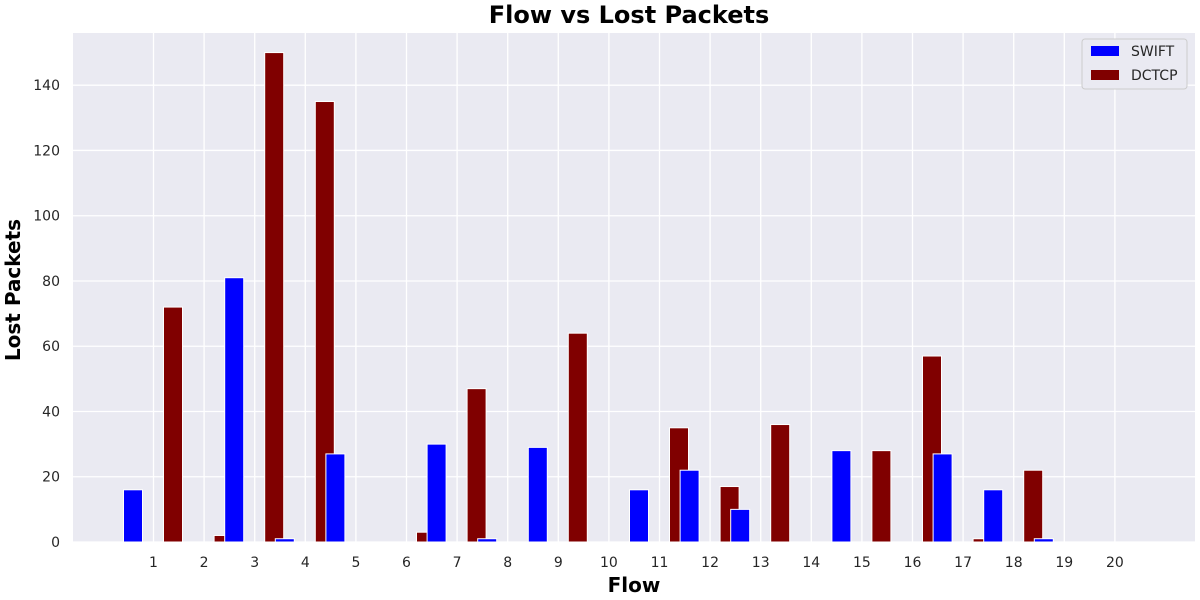  I want to click on y-tick-label: 40, so click(51, 412).